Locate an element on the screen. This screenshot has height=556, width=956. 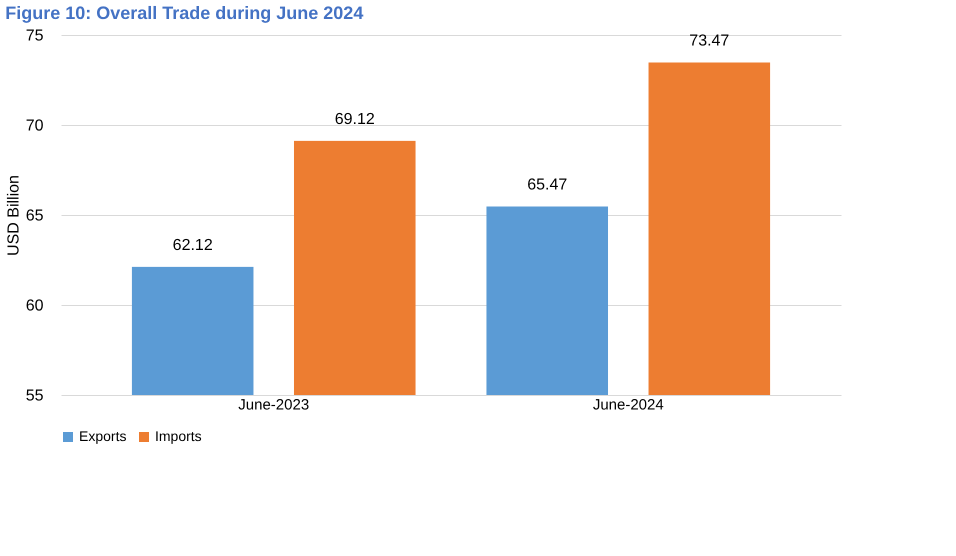
x-tick-label: June-2024 is located at coordinates (628, 405).